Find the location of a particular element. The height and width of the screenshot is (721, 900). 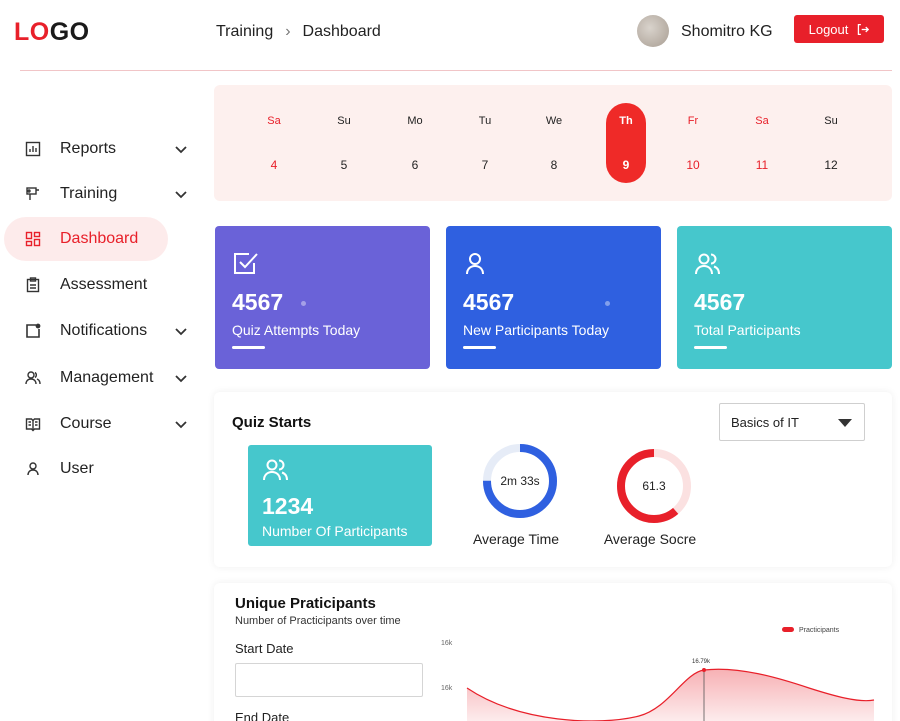

average-time-value: 2m 33s is located at coordinates (520, 481).